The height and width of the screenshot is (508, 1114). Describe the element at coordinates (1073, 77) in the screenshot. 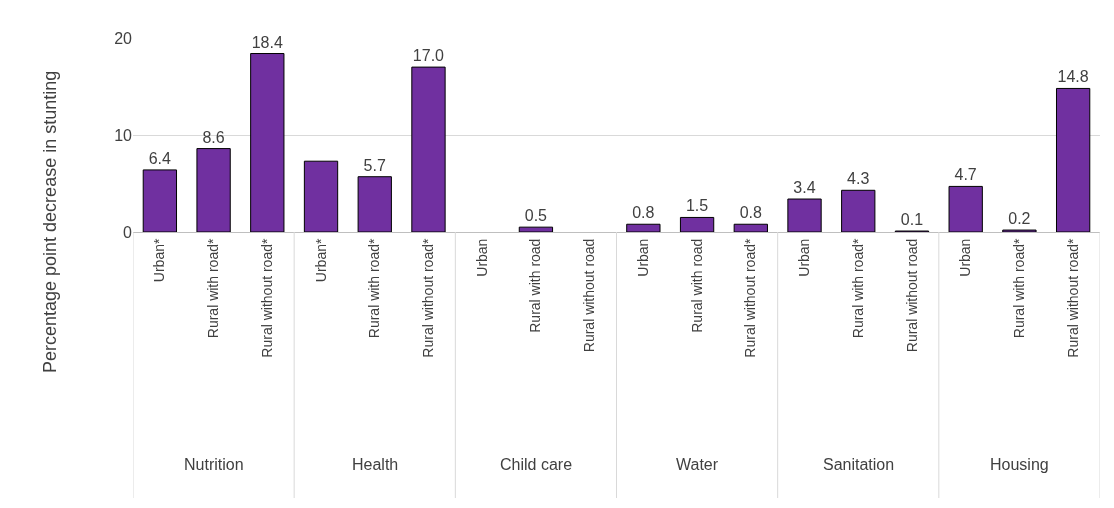

I see `data-label: 14.8` at that location.